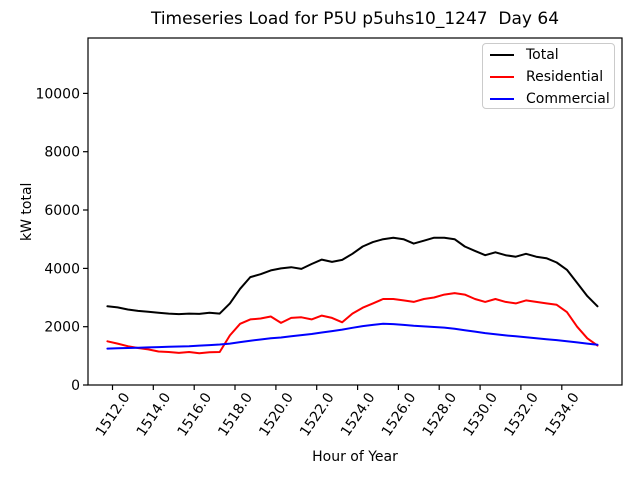 The height and width of the screenshot is (480, 640). I want to click on svg-text: 1518.0, so click(235, 415).